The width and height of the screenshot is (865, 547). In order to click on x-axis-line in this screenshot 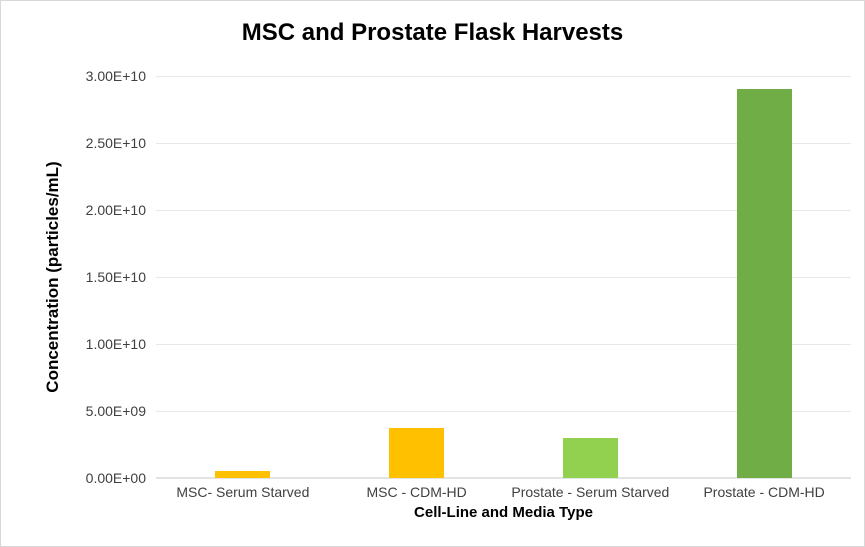, I will do `click(503, 478)`.